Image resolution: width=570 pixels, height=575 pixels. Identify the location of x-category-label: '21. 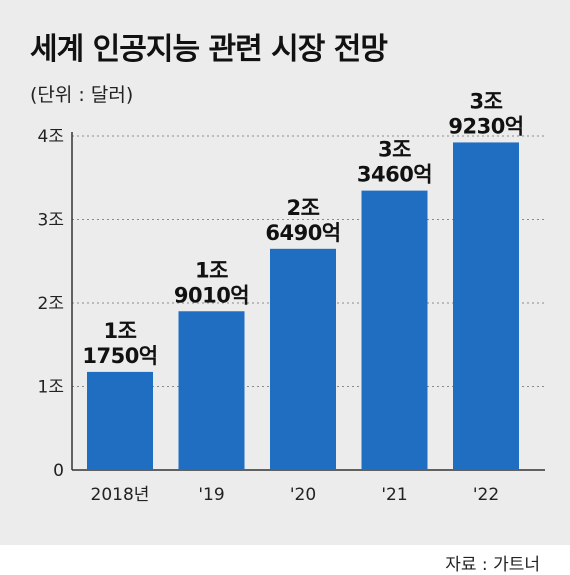
(394, 495).